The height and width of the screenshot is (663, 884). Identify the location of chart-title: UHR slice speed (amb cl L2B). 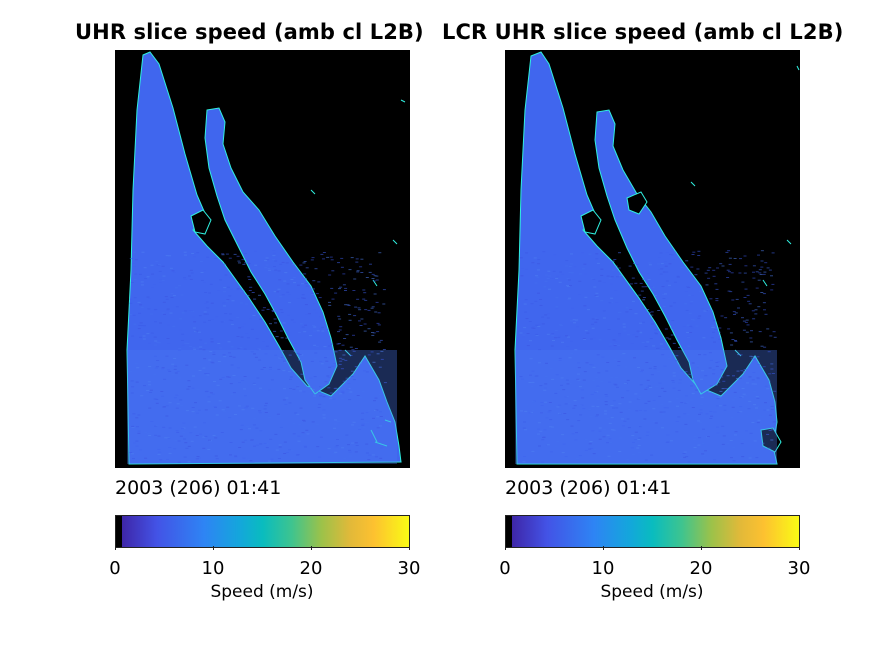
(249, 32).